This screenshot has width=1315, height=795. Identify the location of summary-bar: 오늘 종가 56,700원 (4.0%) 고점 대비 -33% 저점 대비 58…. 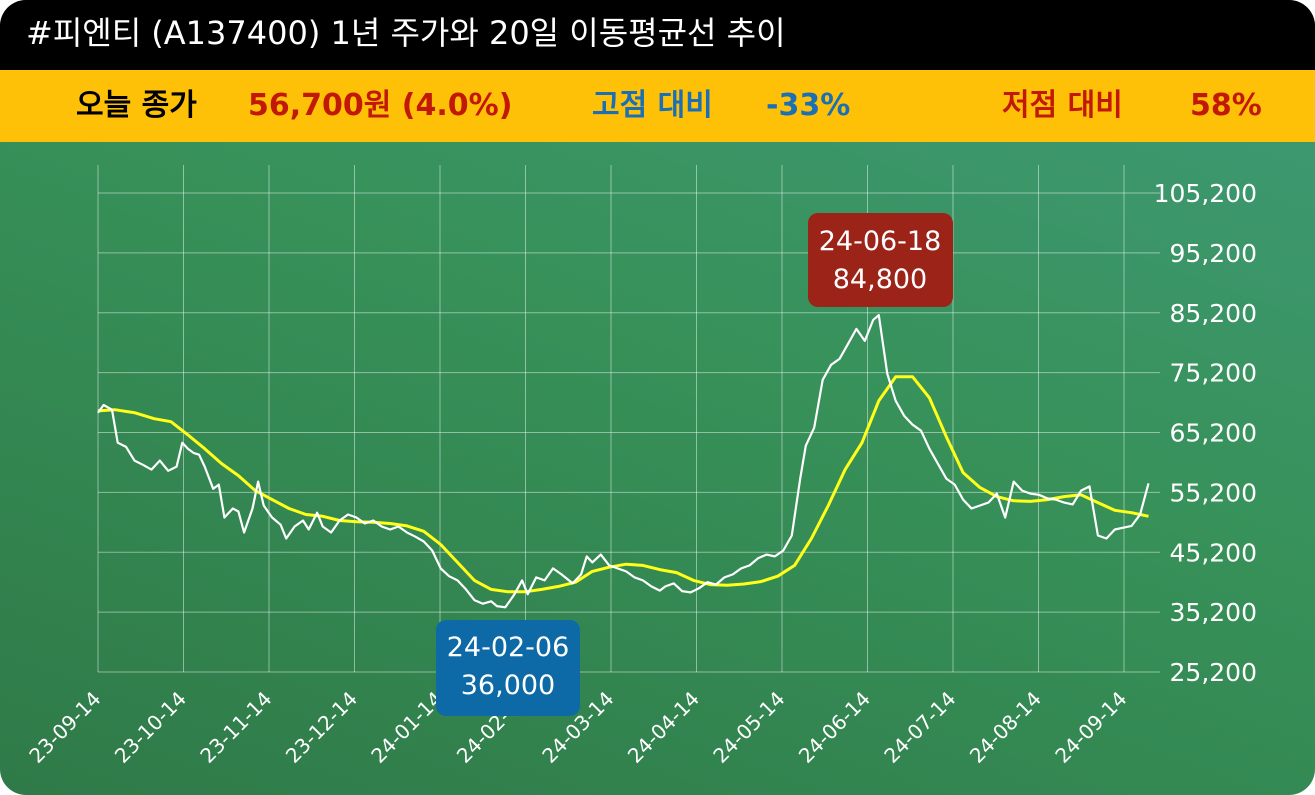
(657, 106).